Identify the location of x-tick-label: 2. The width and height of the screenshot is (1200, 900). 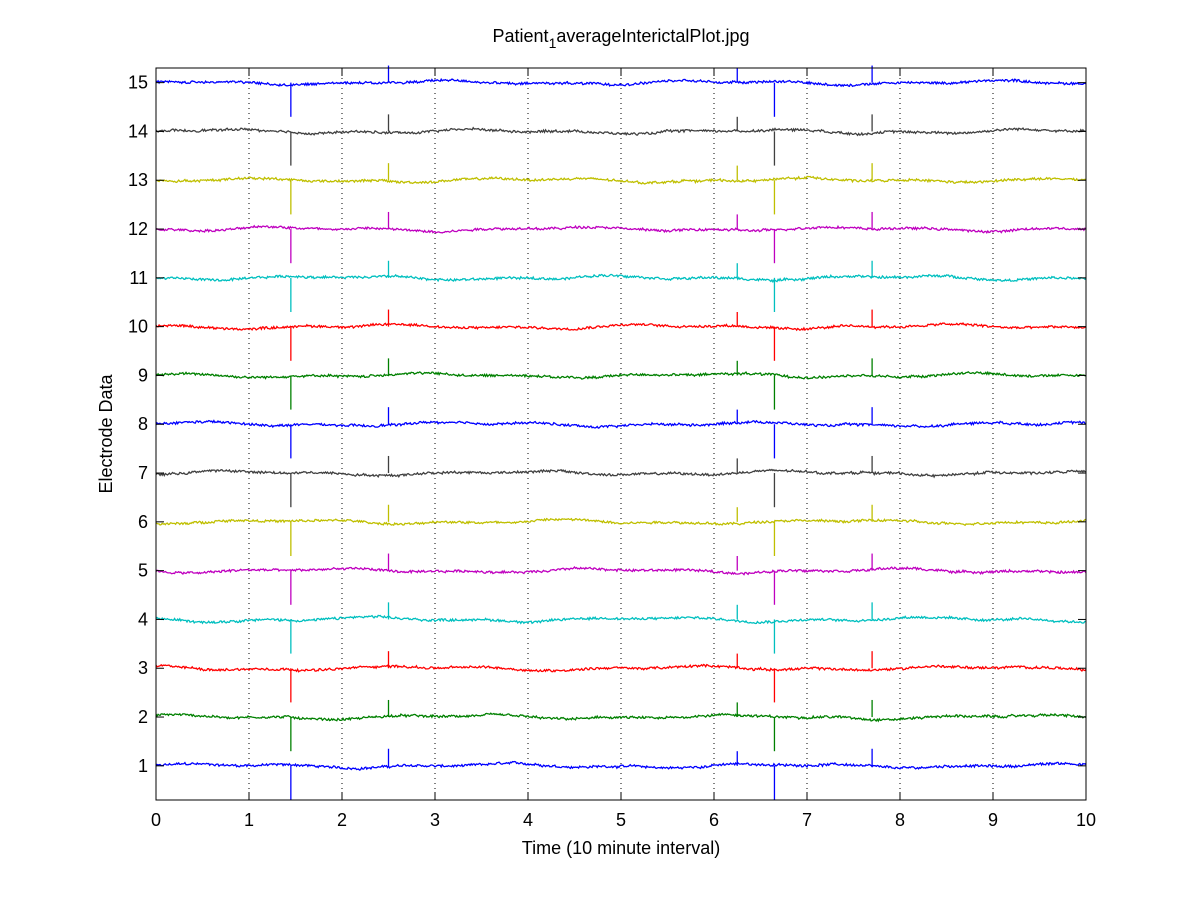
(342, 820).